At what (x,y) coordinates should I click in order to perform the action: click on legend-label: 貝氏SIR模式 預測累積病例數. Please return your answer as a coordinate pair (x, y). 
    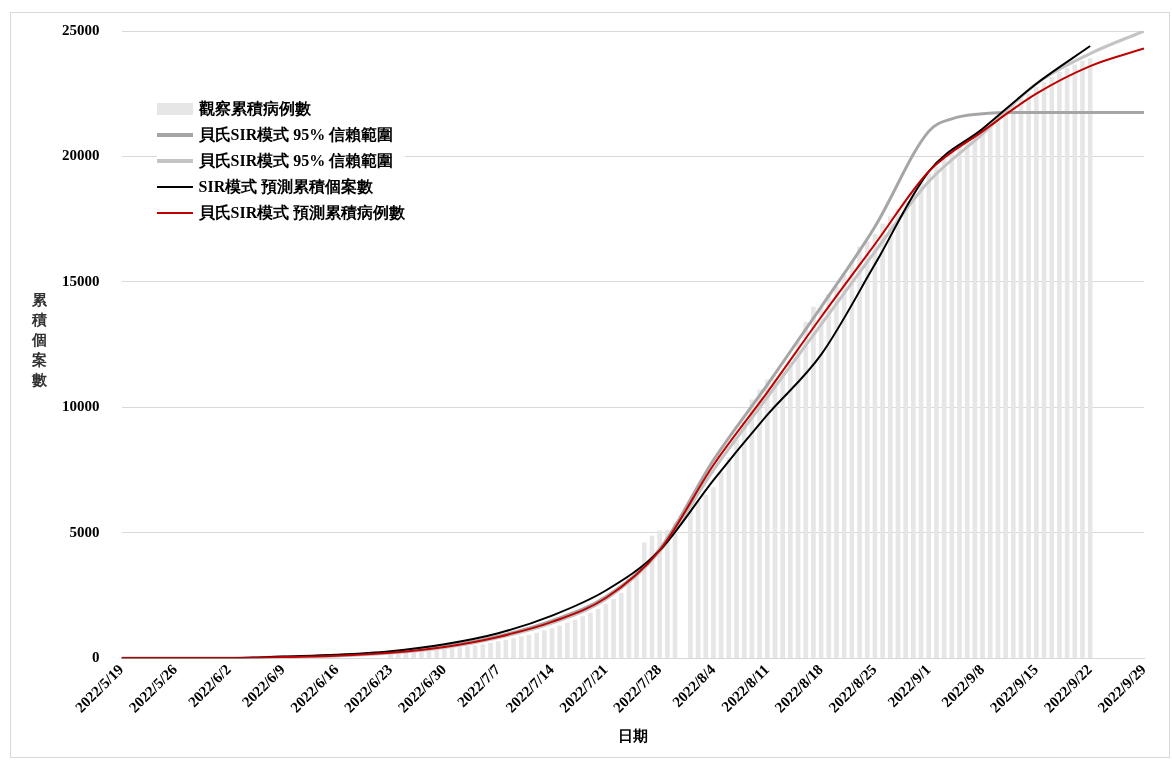
    Looking at the image, I should click on (302, 212).